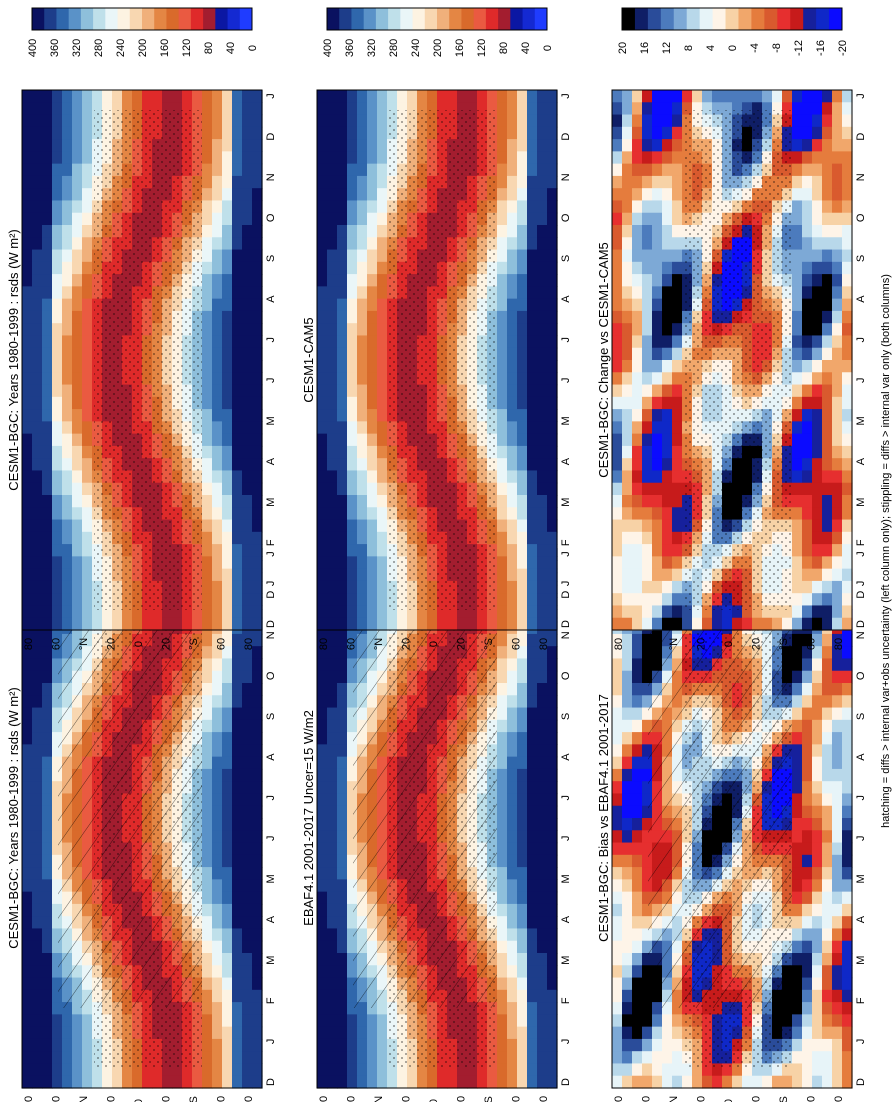  Describe the element at coordinates (328, 48) in the screenshot. I see `colorbar-tick-label: 400` at that location.